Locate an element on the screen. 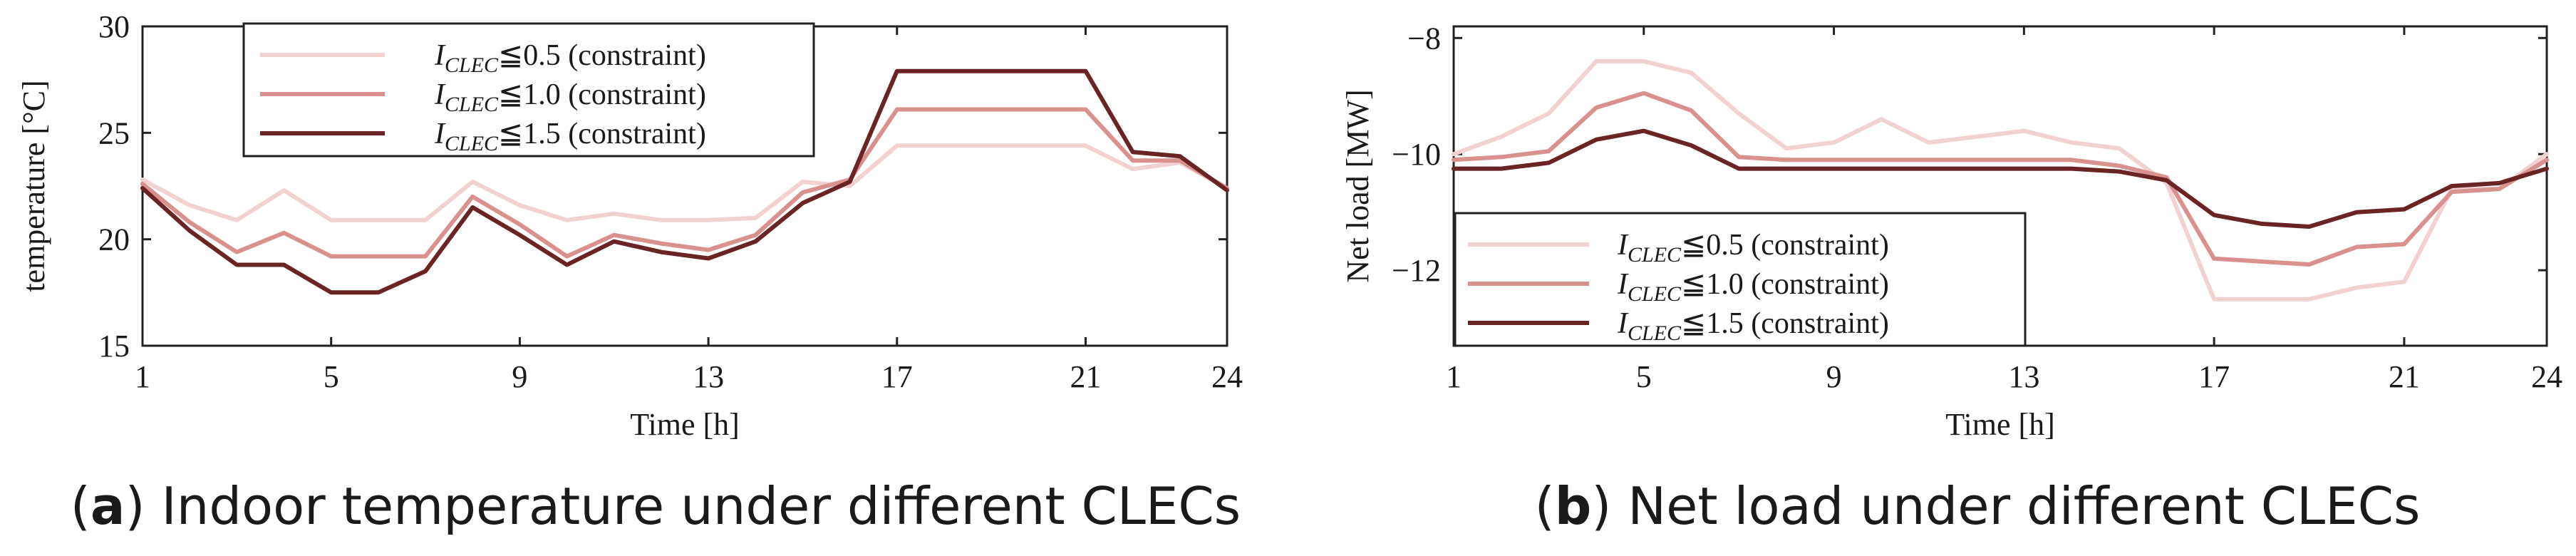 The height and width of the screenshot is (556, 2576). y-tick-label: 25 is located at coordinates (114, 132).